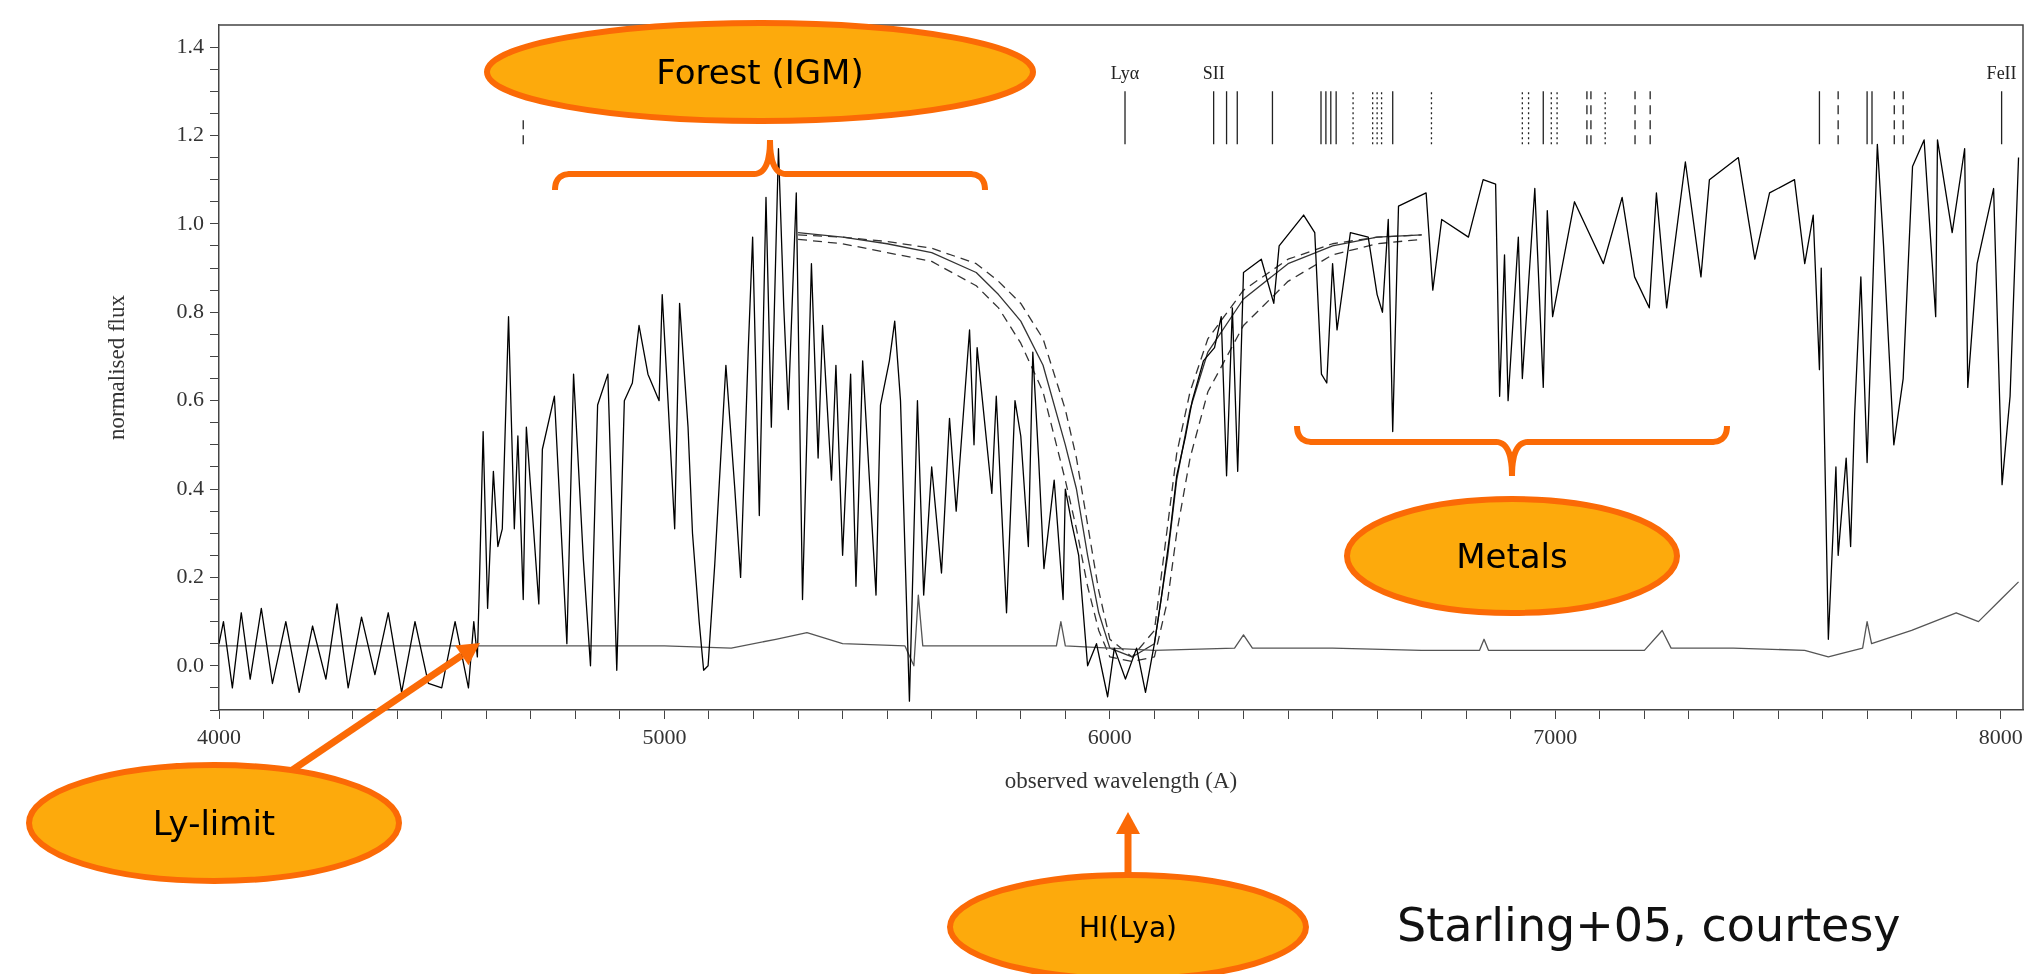  Describe the element at coordinates (190, 45) in the screenshot. I see `y-tick-label: 1.4` at that location.